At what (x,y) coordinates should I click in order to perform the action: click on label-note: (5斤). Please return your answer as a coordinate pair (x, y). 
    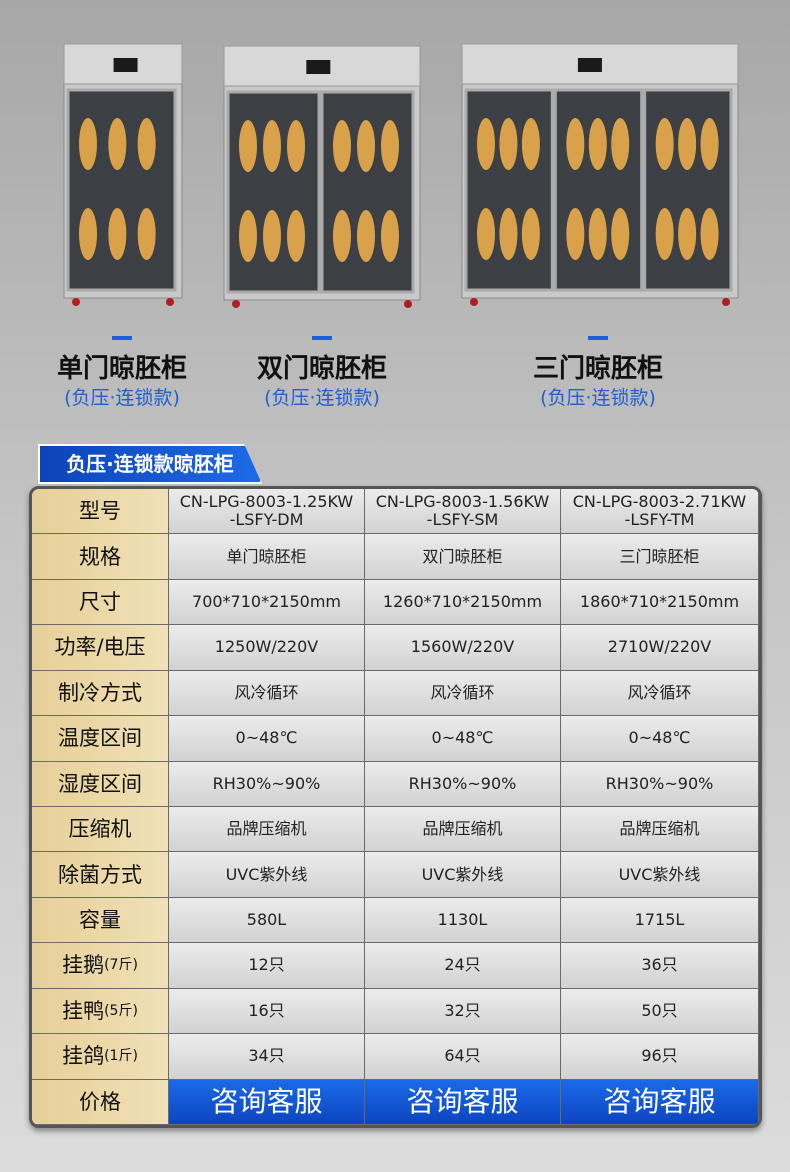
    Looking at the image, I should click on (121, 1010).